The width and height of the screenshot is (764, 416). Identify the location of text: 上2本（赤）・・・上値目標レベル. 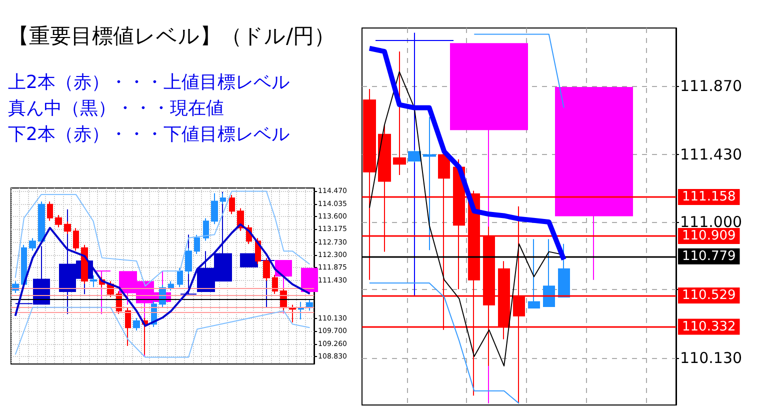
(149, 83).